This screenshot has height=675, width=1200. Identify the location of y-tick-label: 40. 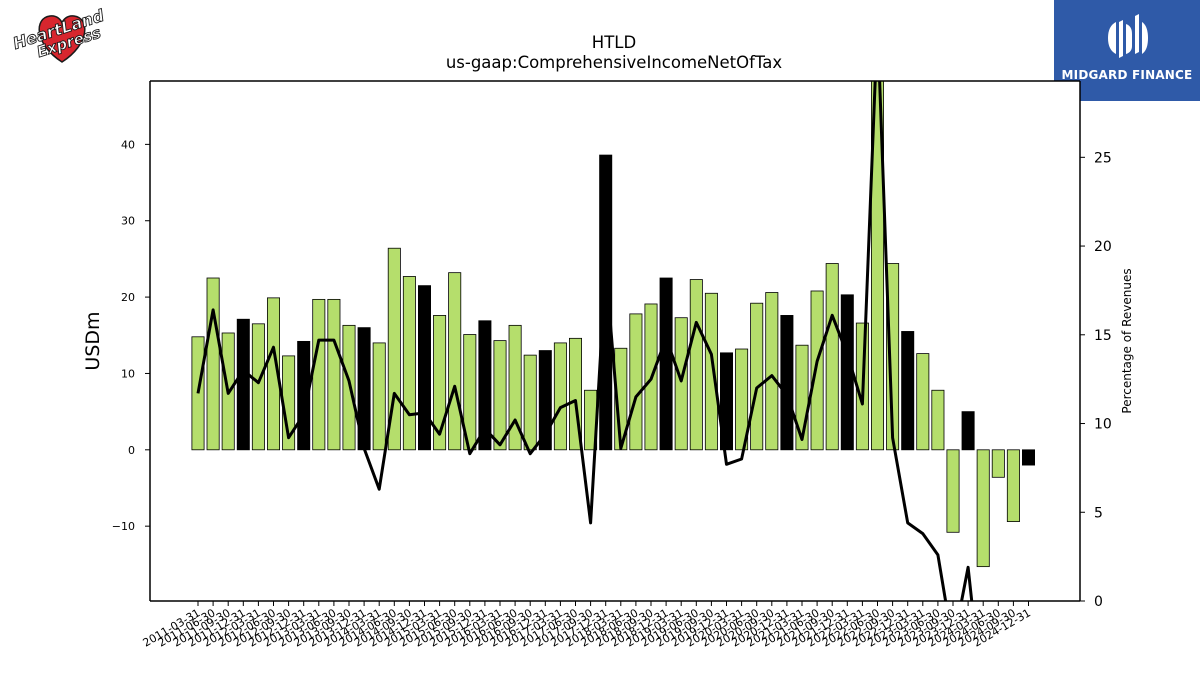
(128, 144).